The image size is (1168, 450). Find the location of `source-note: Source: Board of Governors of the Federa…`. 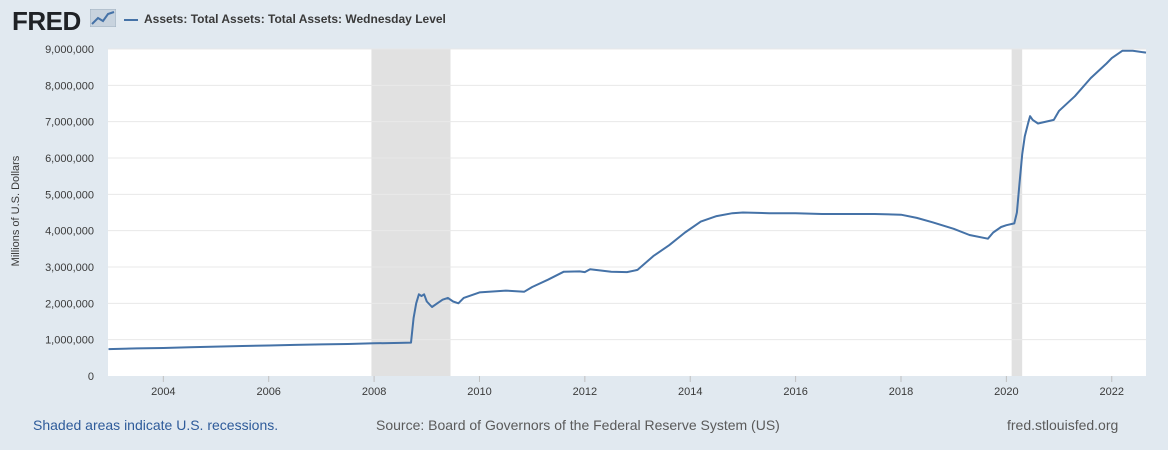

source-note: Source: Board of Governors of the Federa… is located at coordinates (578, 425).